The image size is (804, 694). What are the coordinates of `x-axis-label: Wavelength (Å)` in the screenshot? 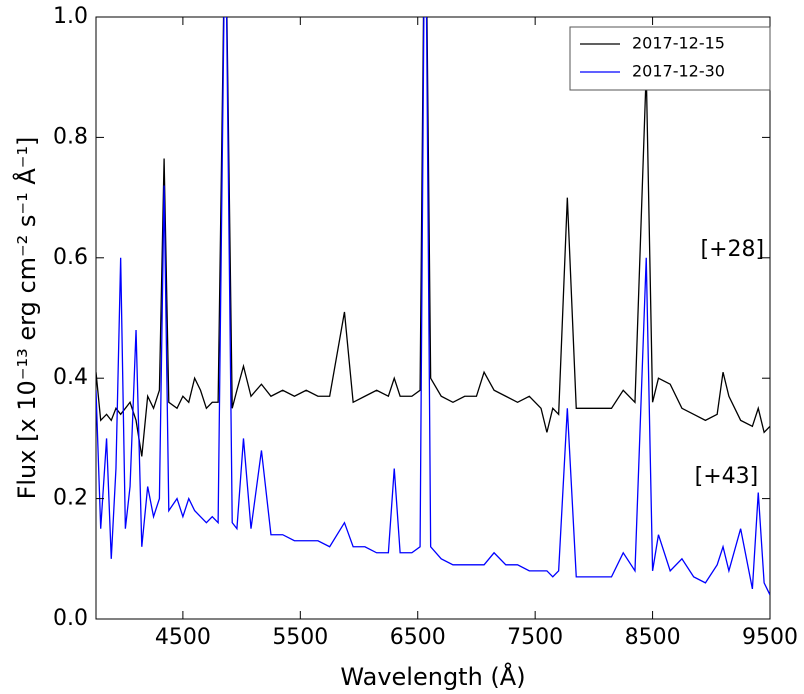 It's located at (432, 676).